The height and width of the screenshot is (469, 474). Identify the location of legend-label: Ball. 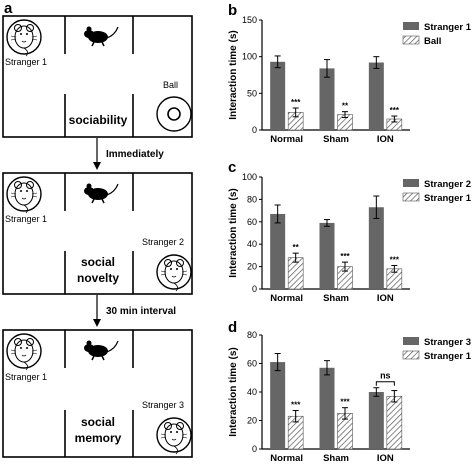
(432, 41).